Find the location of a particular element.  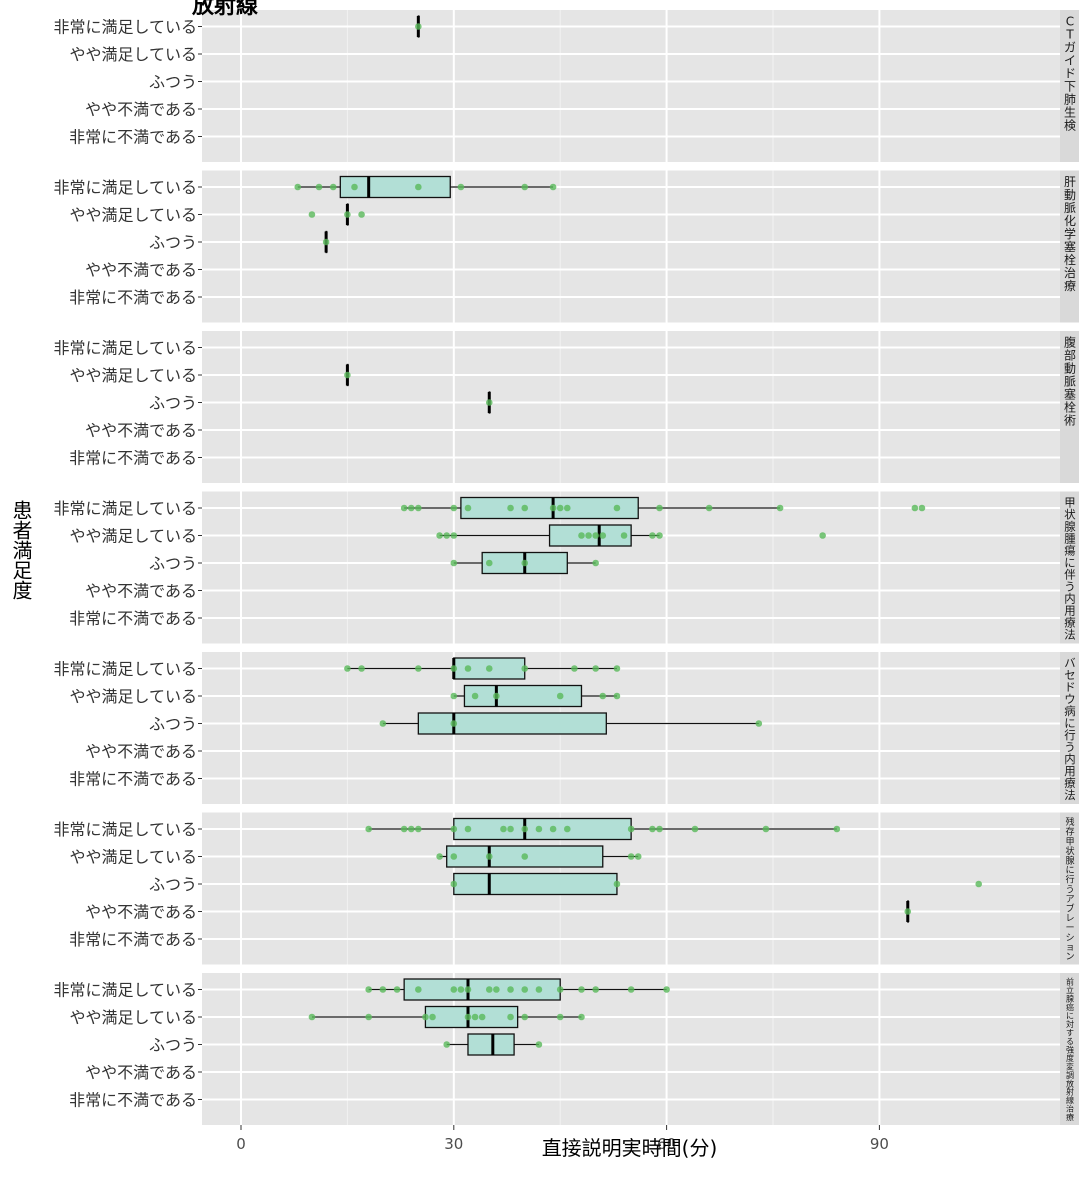

y-axis-title: 患者満足度 is located at coordinates (21, 550).